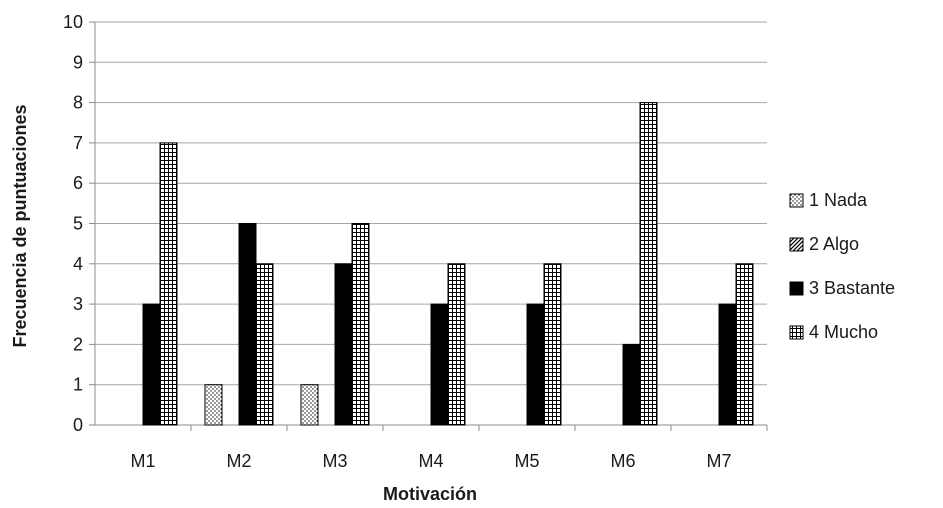 The height and width of the screenshot is (508, 943). I want to click on bar-4-mucho-m4, so click(456, 344).